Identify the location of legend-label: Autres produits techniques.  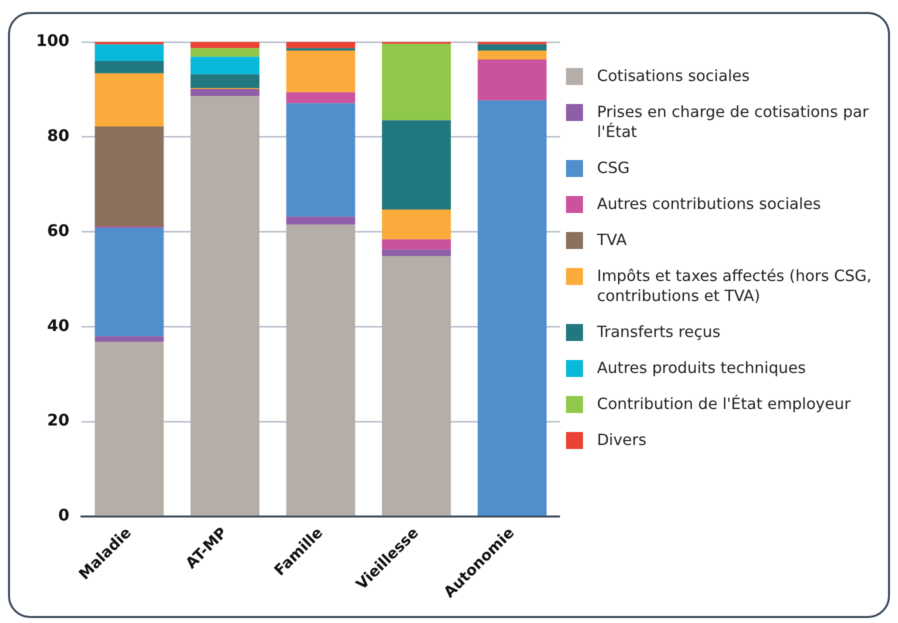
(701, 368).